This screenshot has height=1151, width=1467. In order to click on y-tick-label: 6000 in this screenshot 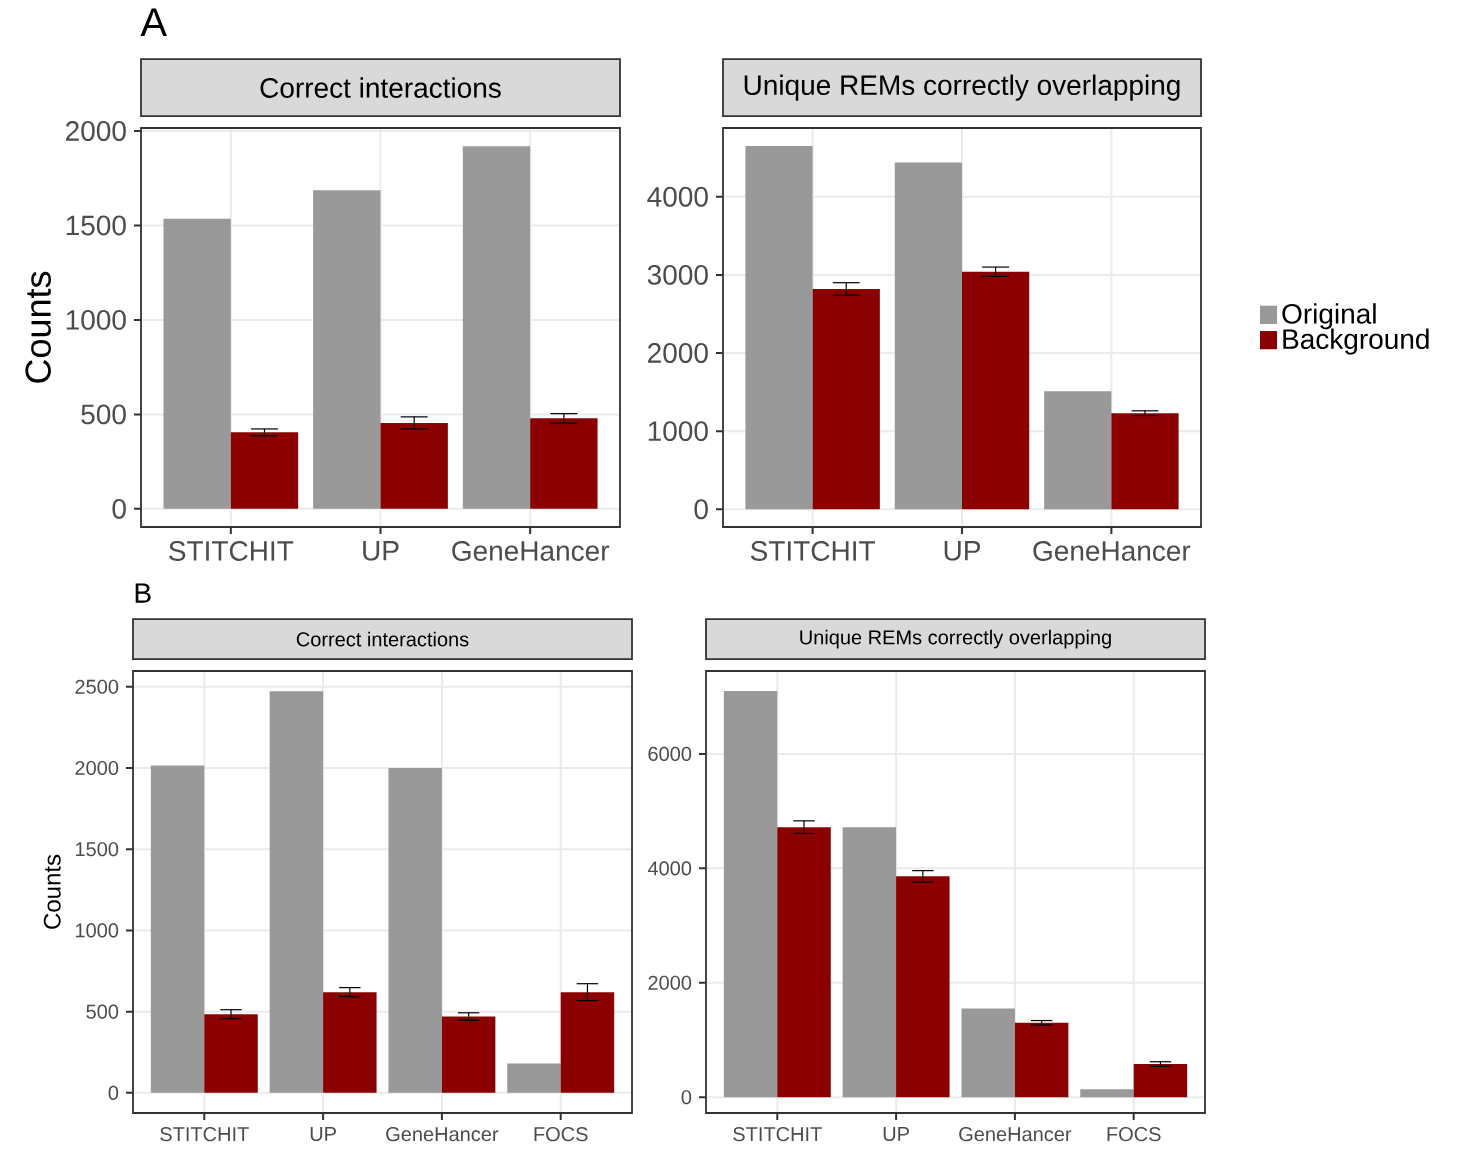, I will do `click(670, 753)`.